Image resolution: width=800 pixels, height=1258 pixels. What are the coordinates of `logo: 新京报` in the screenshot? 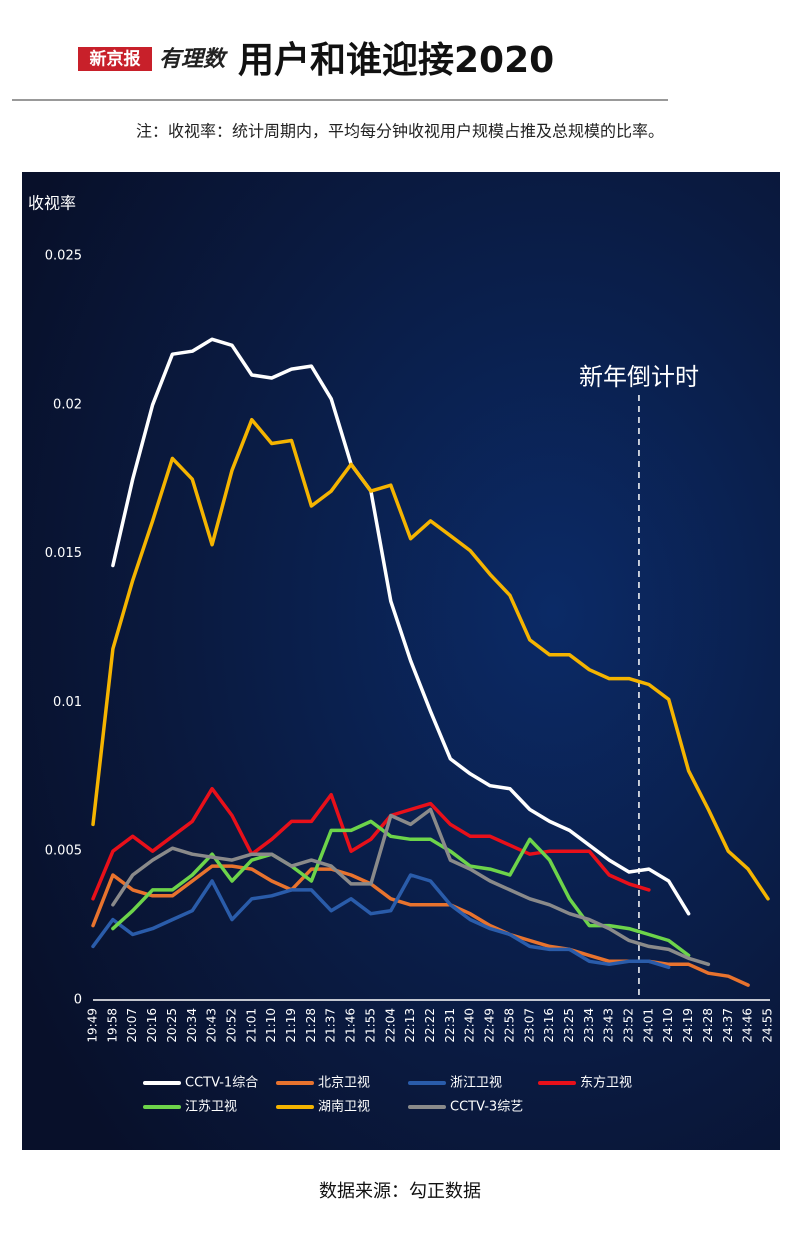 It's located at (115, 59).